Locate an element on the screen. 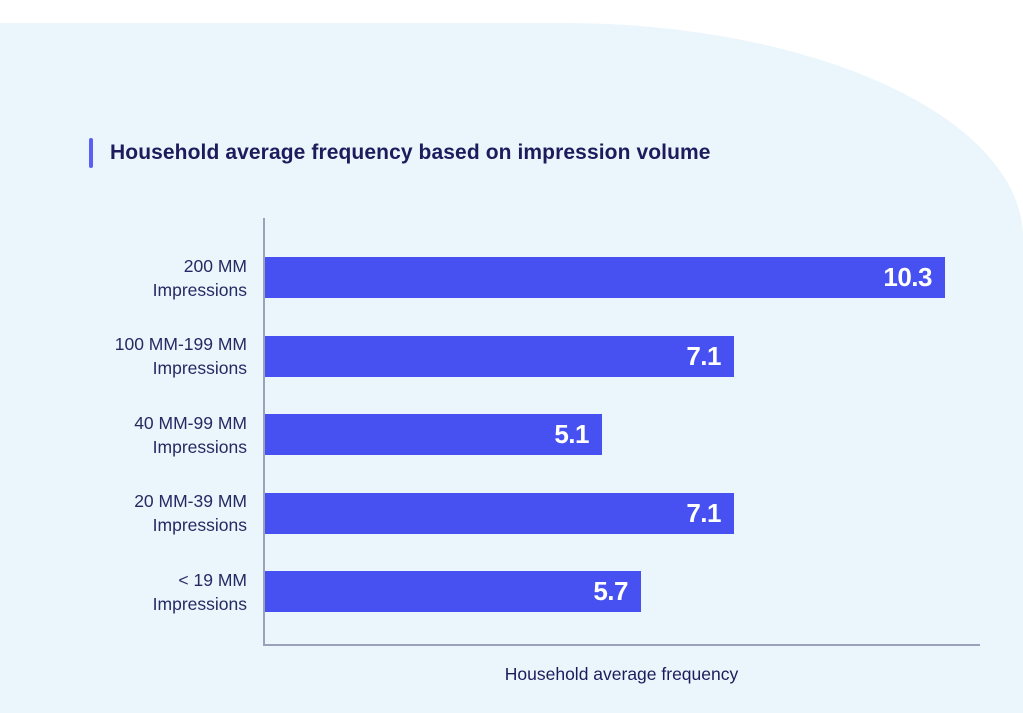 This screenshot has height=713, width=1023. category-label: 100 MM-199 MM Impressions is located at coordinates (159, 356).